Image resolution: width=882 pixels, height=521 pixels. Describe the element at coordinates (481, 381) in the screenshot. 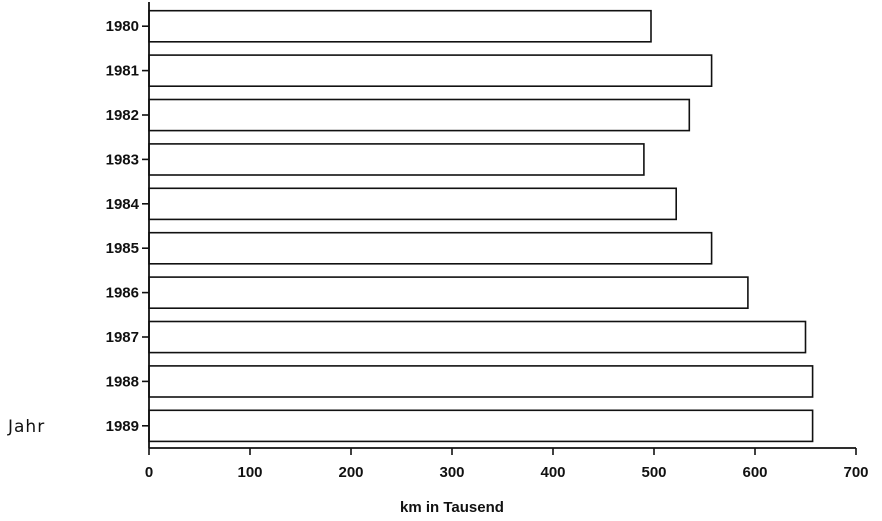

I see `bar-1988` at that location.